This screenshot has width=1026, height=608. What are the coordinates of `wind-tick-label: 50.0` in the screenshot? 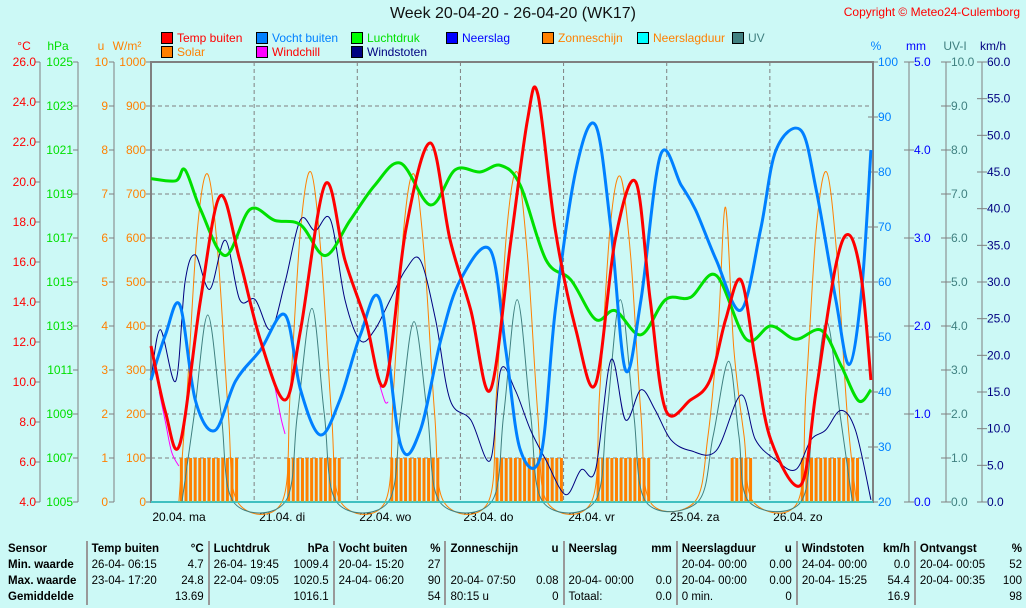 It's located at (999, 135).